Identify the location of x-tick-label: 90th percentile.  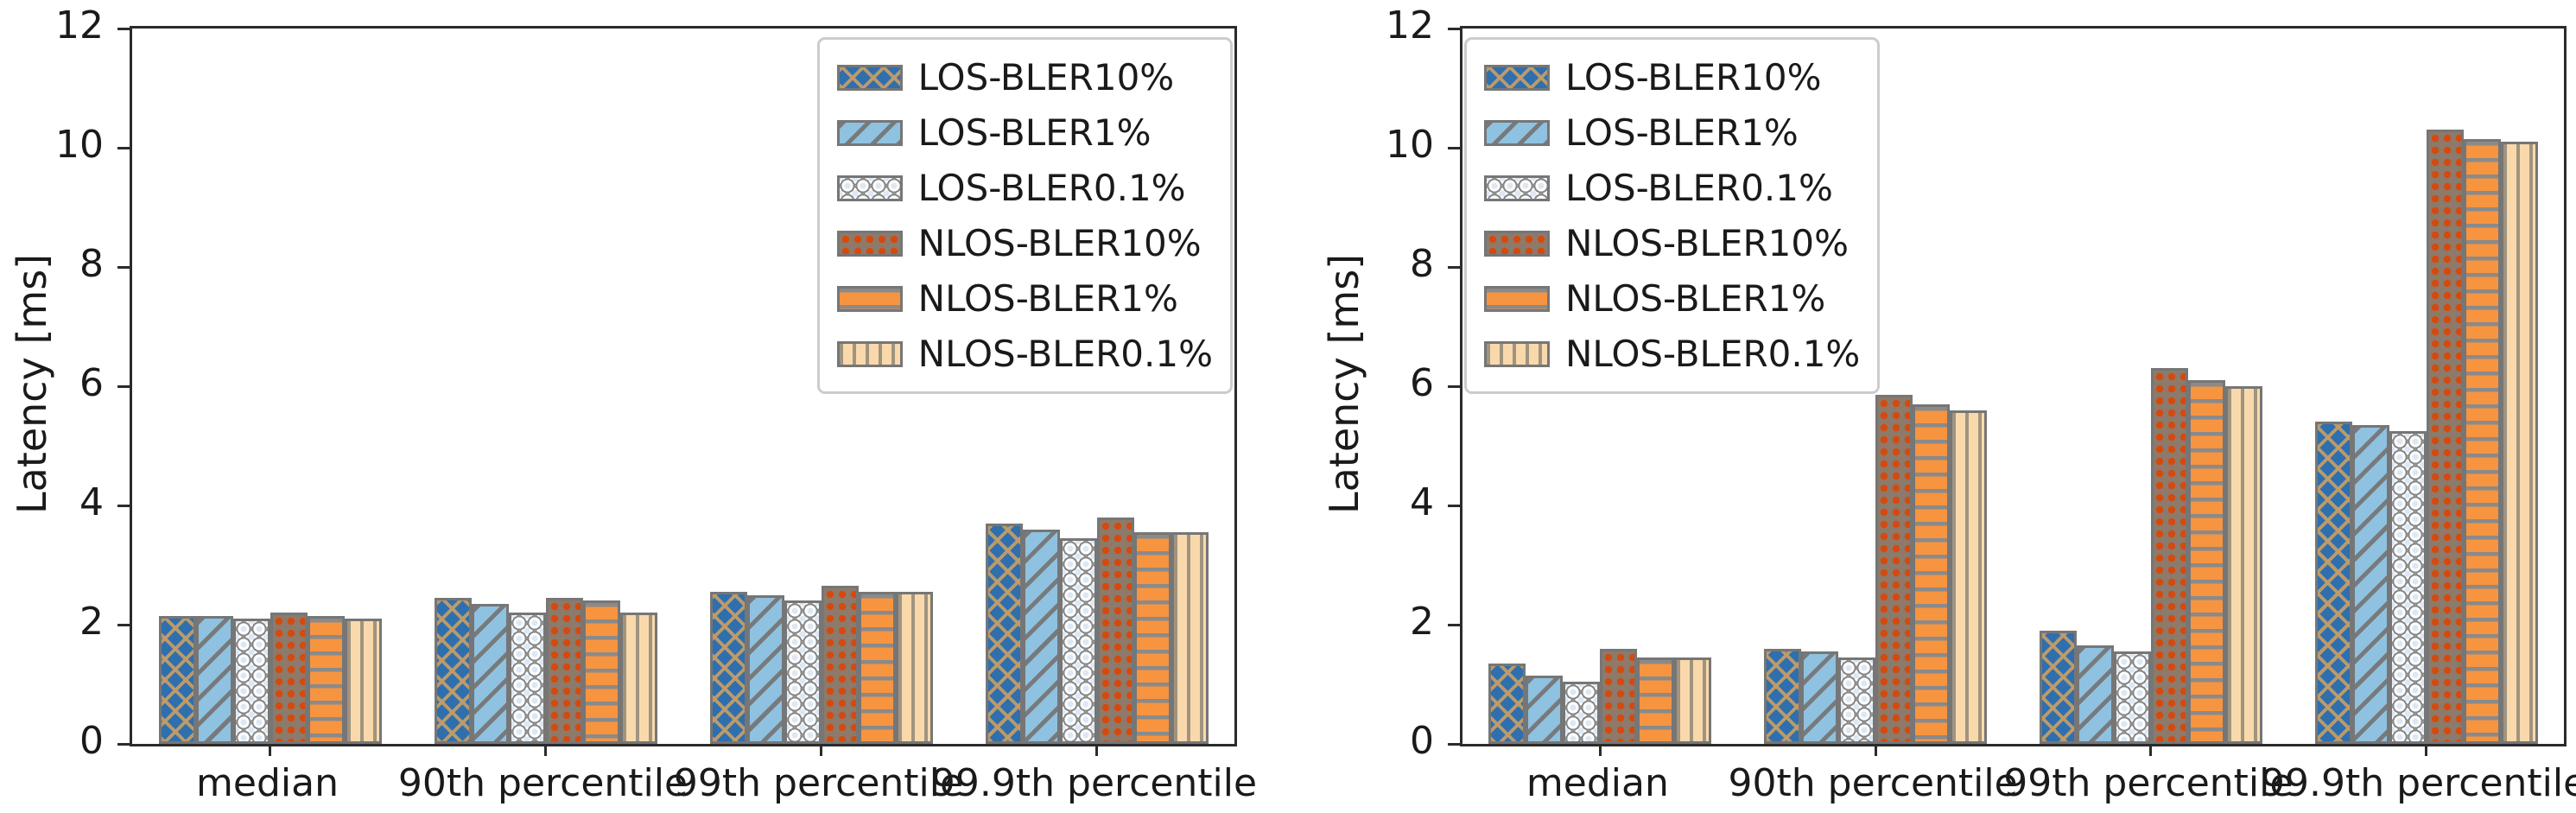
(1873, 783).